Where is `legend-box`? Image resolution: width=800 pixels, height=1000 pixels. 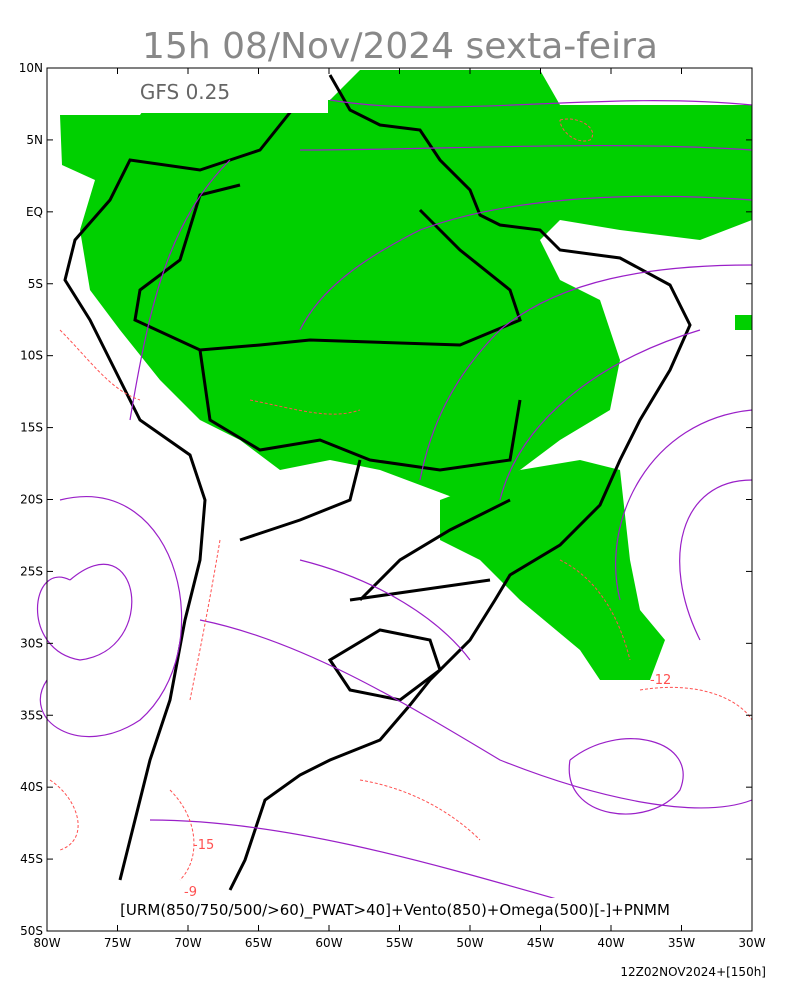 legend-box is located at coordinates (398, 909).